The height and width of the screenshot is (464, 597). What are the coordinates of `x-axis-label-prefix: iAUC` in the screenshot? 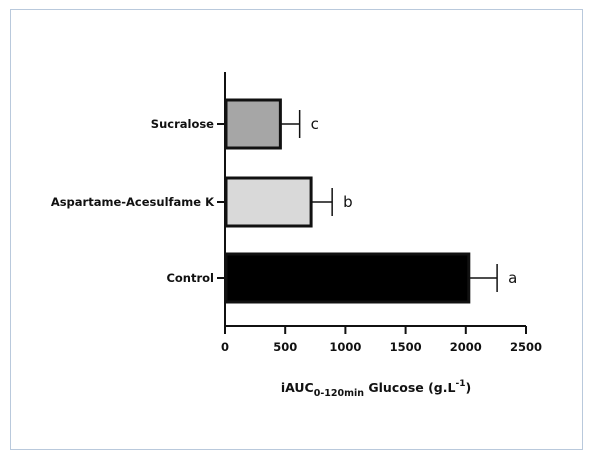 It's located at (297, 387).